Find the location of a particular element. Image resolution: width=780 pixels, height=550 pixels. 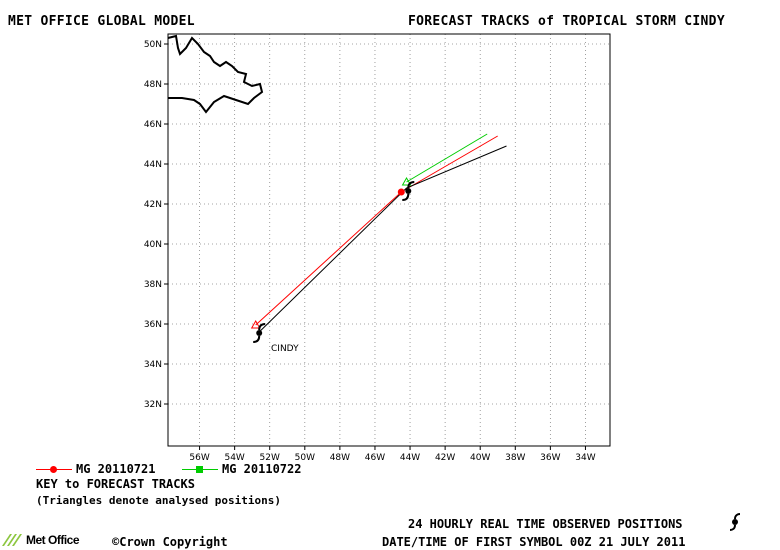

key-track-2: MG 20110722 is located at coordinates (241, 469).